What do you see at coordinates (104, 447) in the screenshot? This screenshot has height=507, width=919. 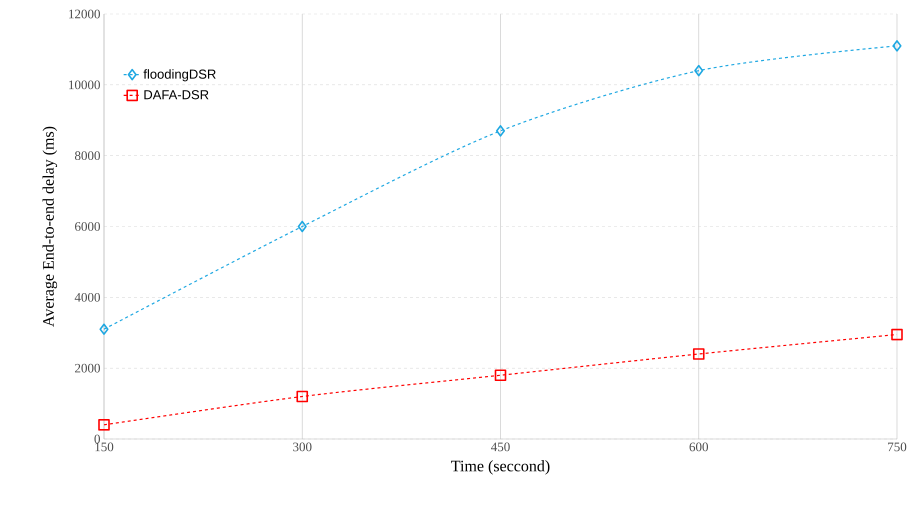 I see `x-tick-label: 150` at bounding box center [104, 447].